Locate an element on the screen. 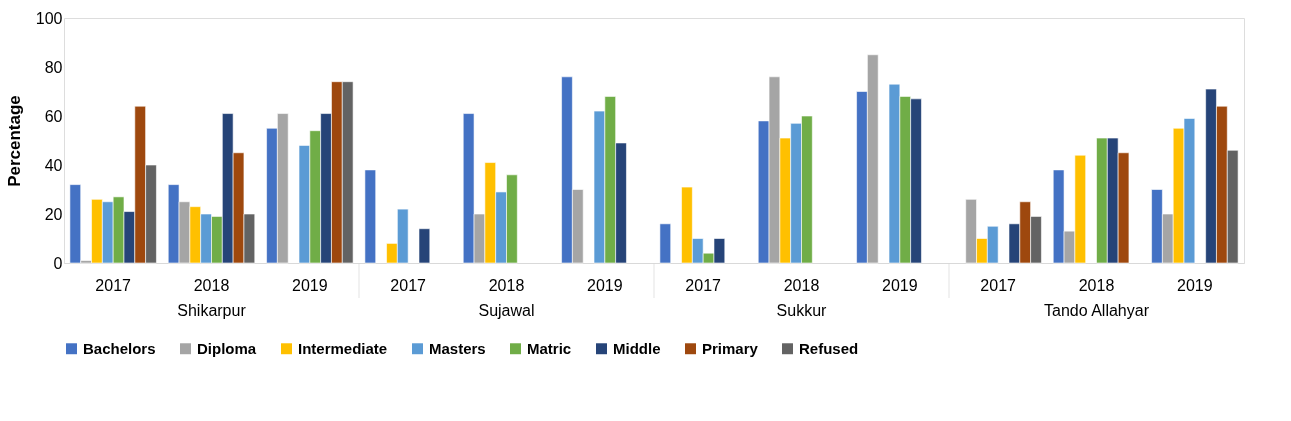 This screenshot has width=1291, height=421. y-tick-label: 80 is located at coordinates (53, 67).